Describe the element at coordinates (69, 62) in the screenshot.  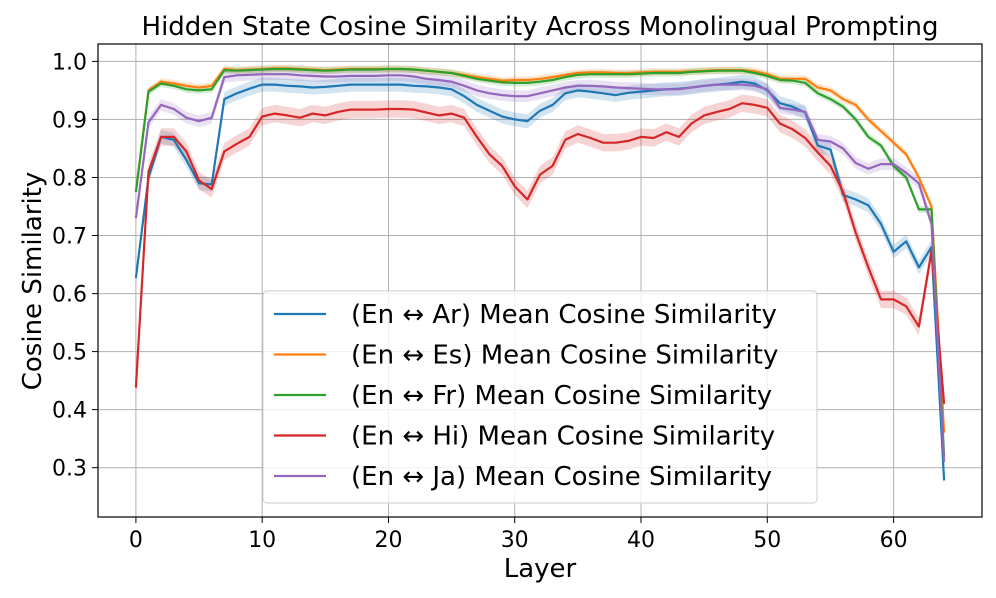
I see `y-tick-label: 1.0` at that location.